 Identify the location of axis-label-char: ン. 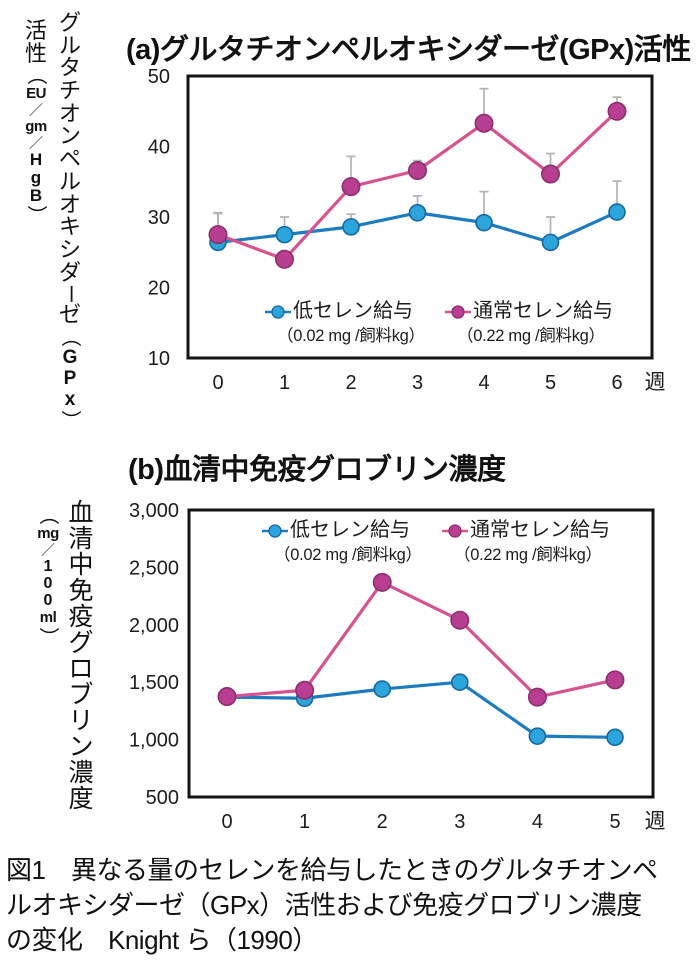
(81, 747).